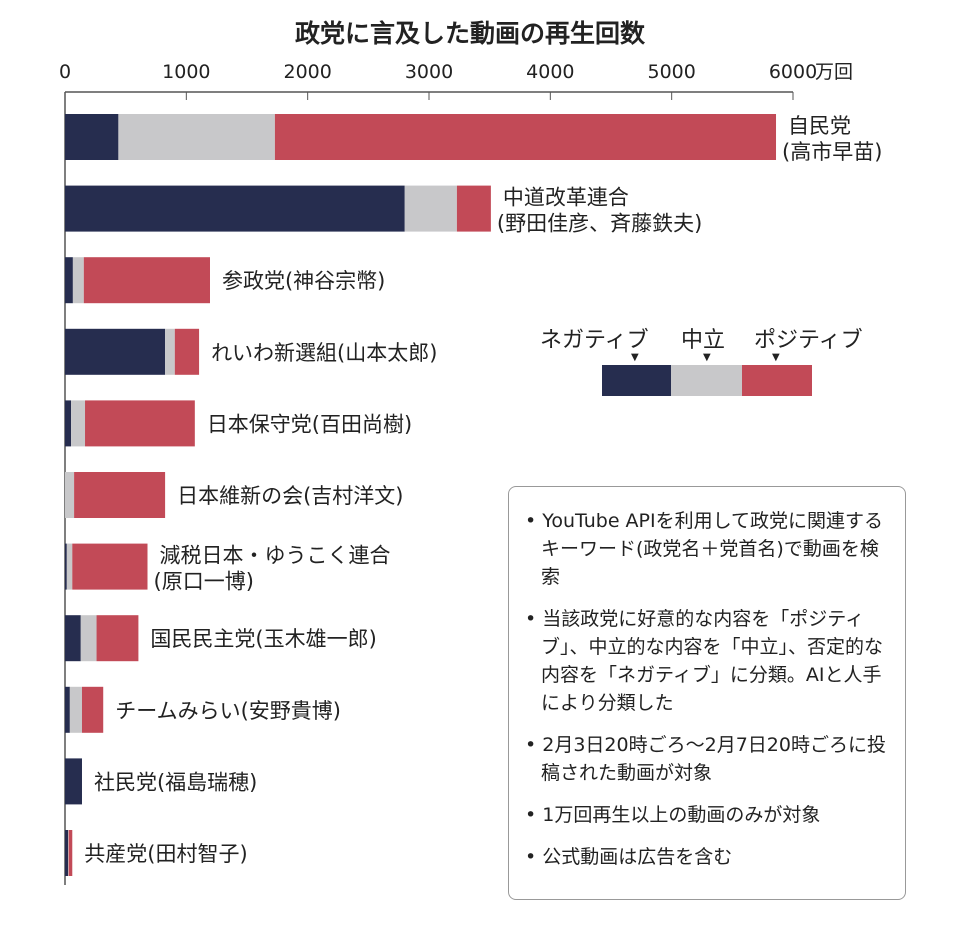  Describe the element at coordinates (793, 72) in the screenshot. I see `x-tick-label: 6000` at that location.